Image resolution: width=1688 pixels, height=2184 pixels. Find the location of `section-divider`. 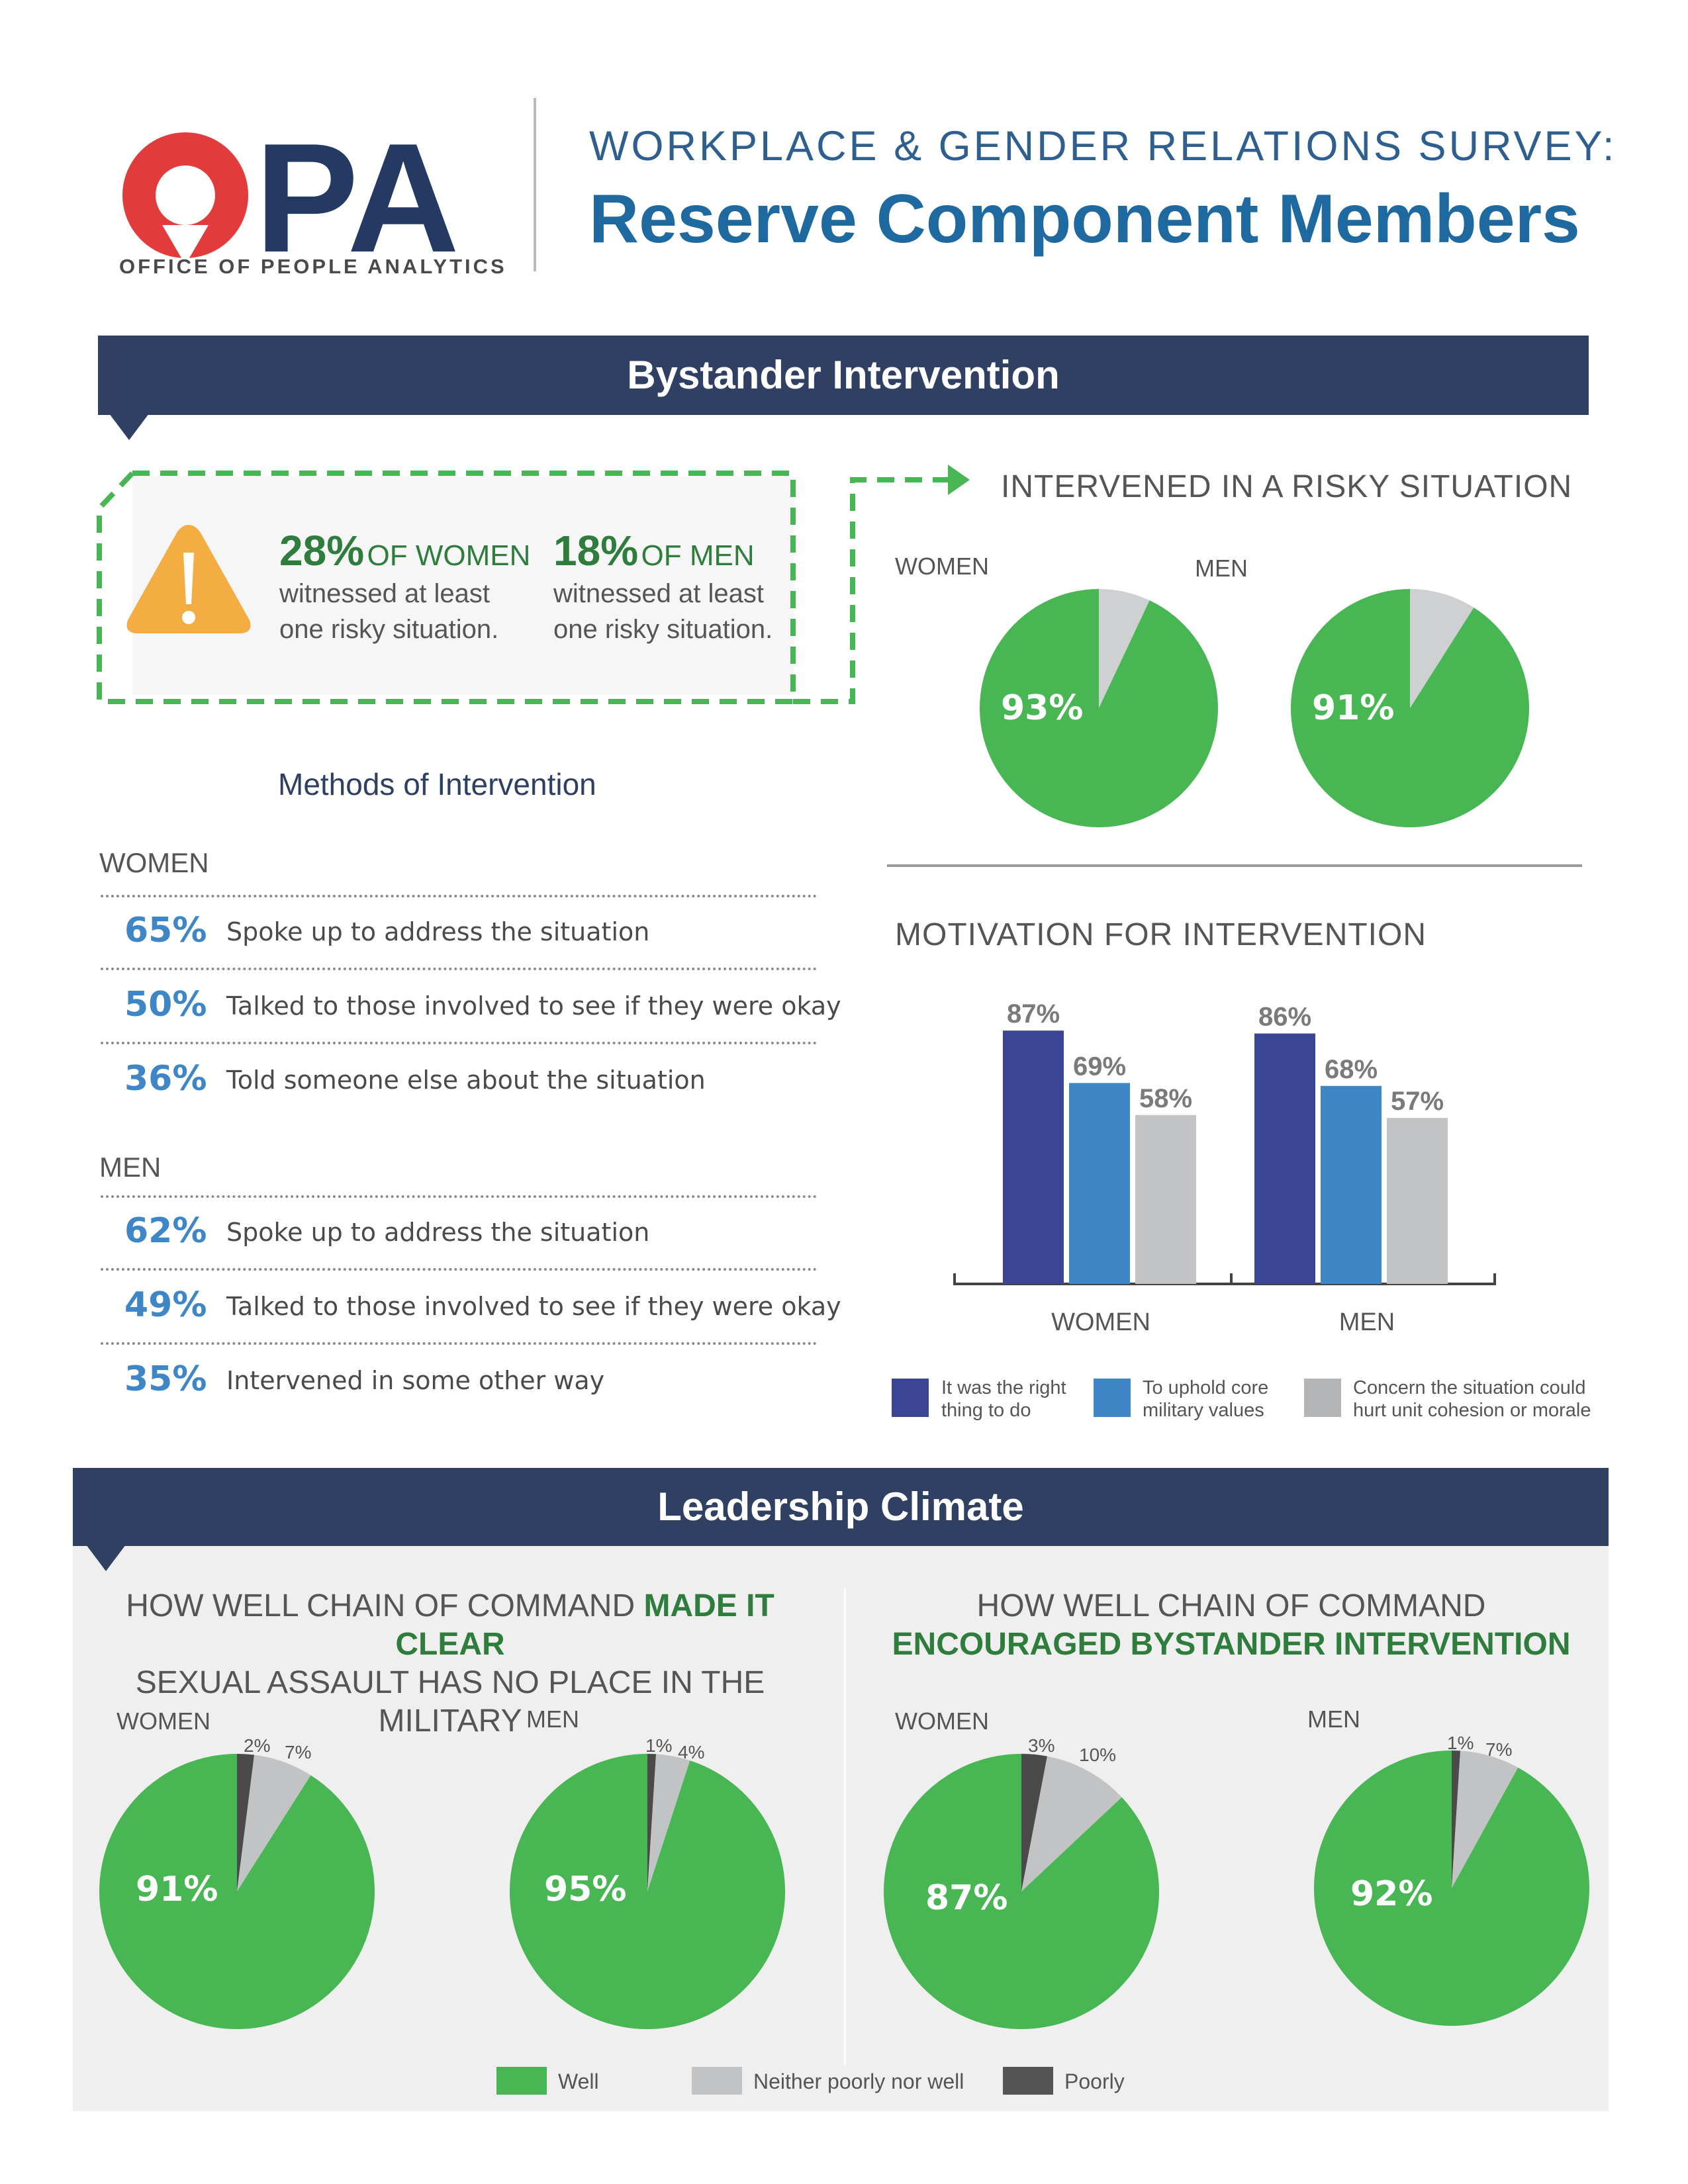

section-divider is located at coordinates (1234, 866).